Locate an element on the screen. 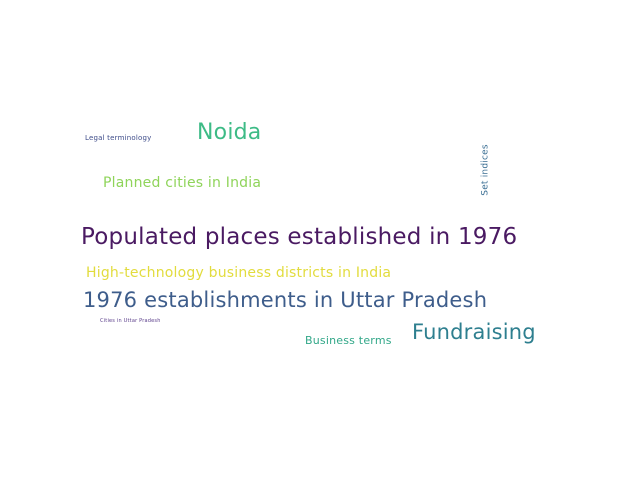  word-legal-terminology: Legal terminology is located at coordinates (118, 138).